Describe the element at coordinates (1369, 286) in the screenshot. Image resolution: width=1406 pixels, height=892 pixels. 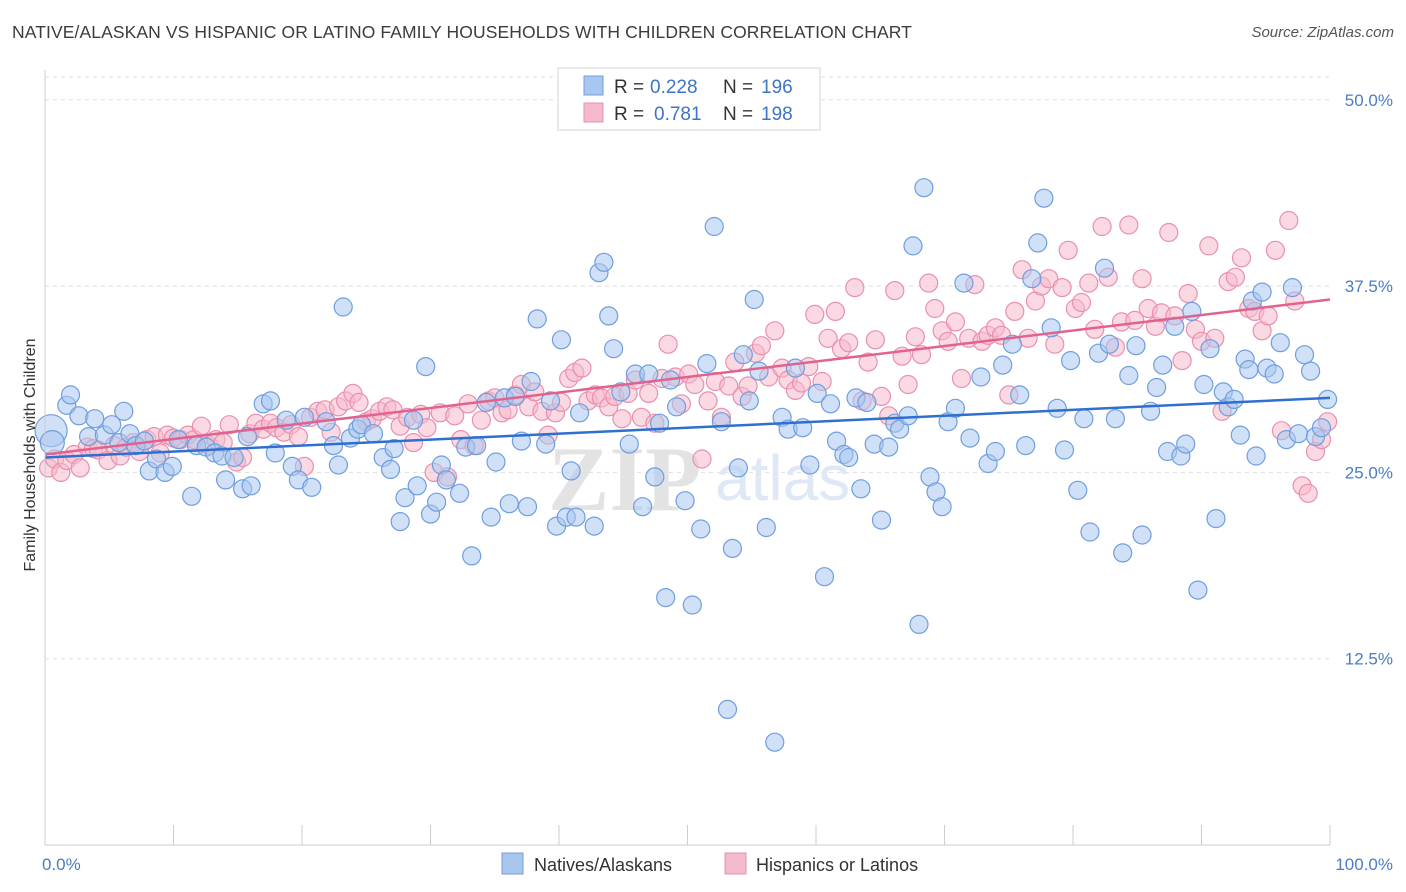
I see `y-tick-label-2: 37.5%` at that location.